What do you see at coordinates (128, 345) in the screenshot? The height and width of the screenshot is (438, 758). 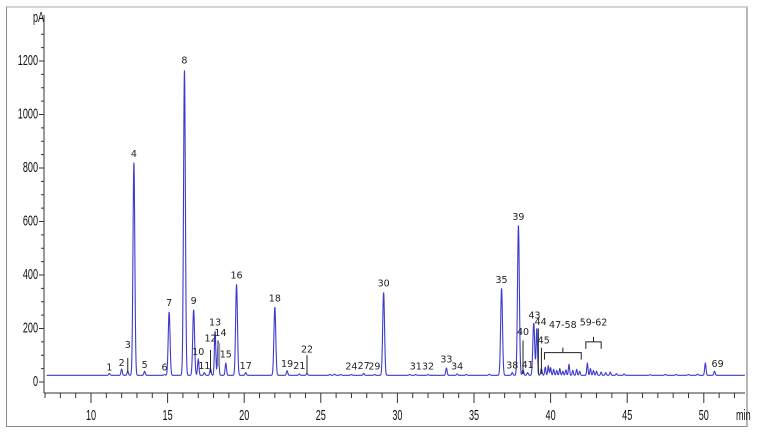 I see `peak-label: 3` at bounding box center [128, 345].